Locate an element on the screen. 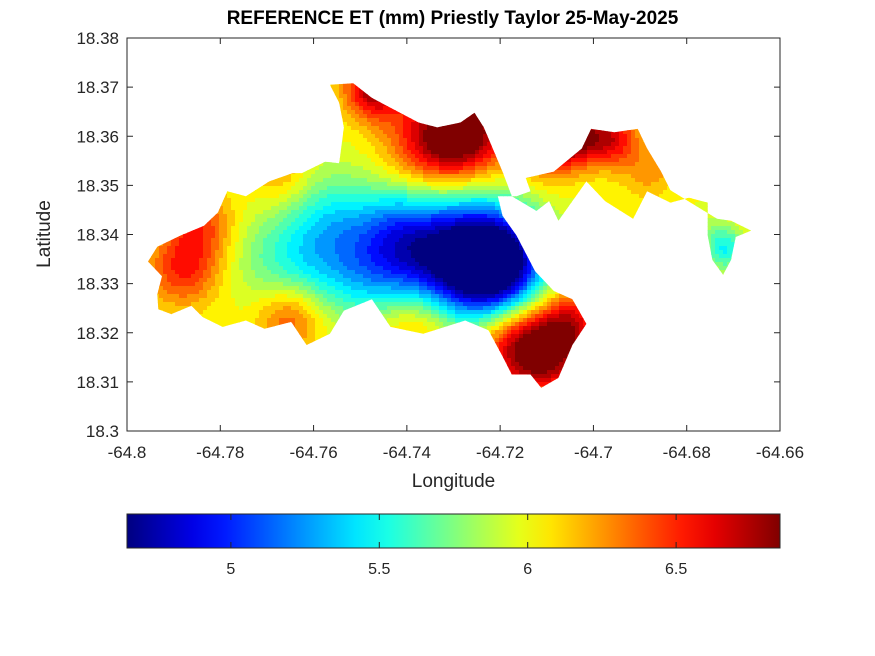 This screenshot has width=875, height=656. y-tick-label: 18.36 is located at coordinates (97, 136).